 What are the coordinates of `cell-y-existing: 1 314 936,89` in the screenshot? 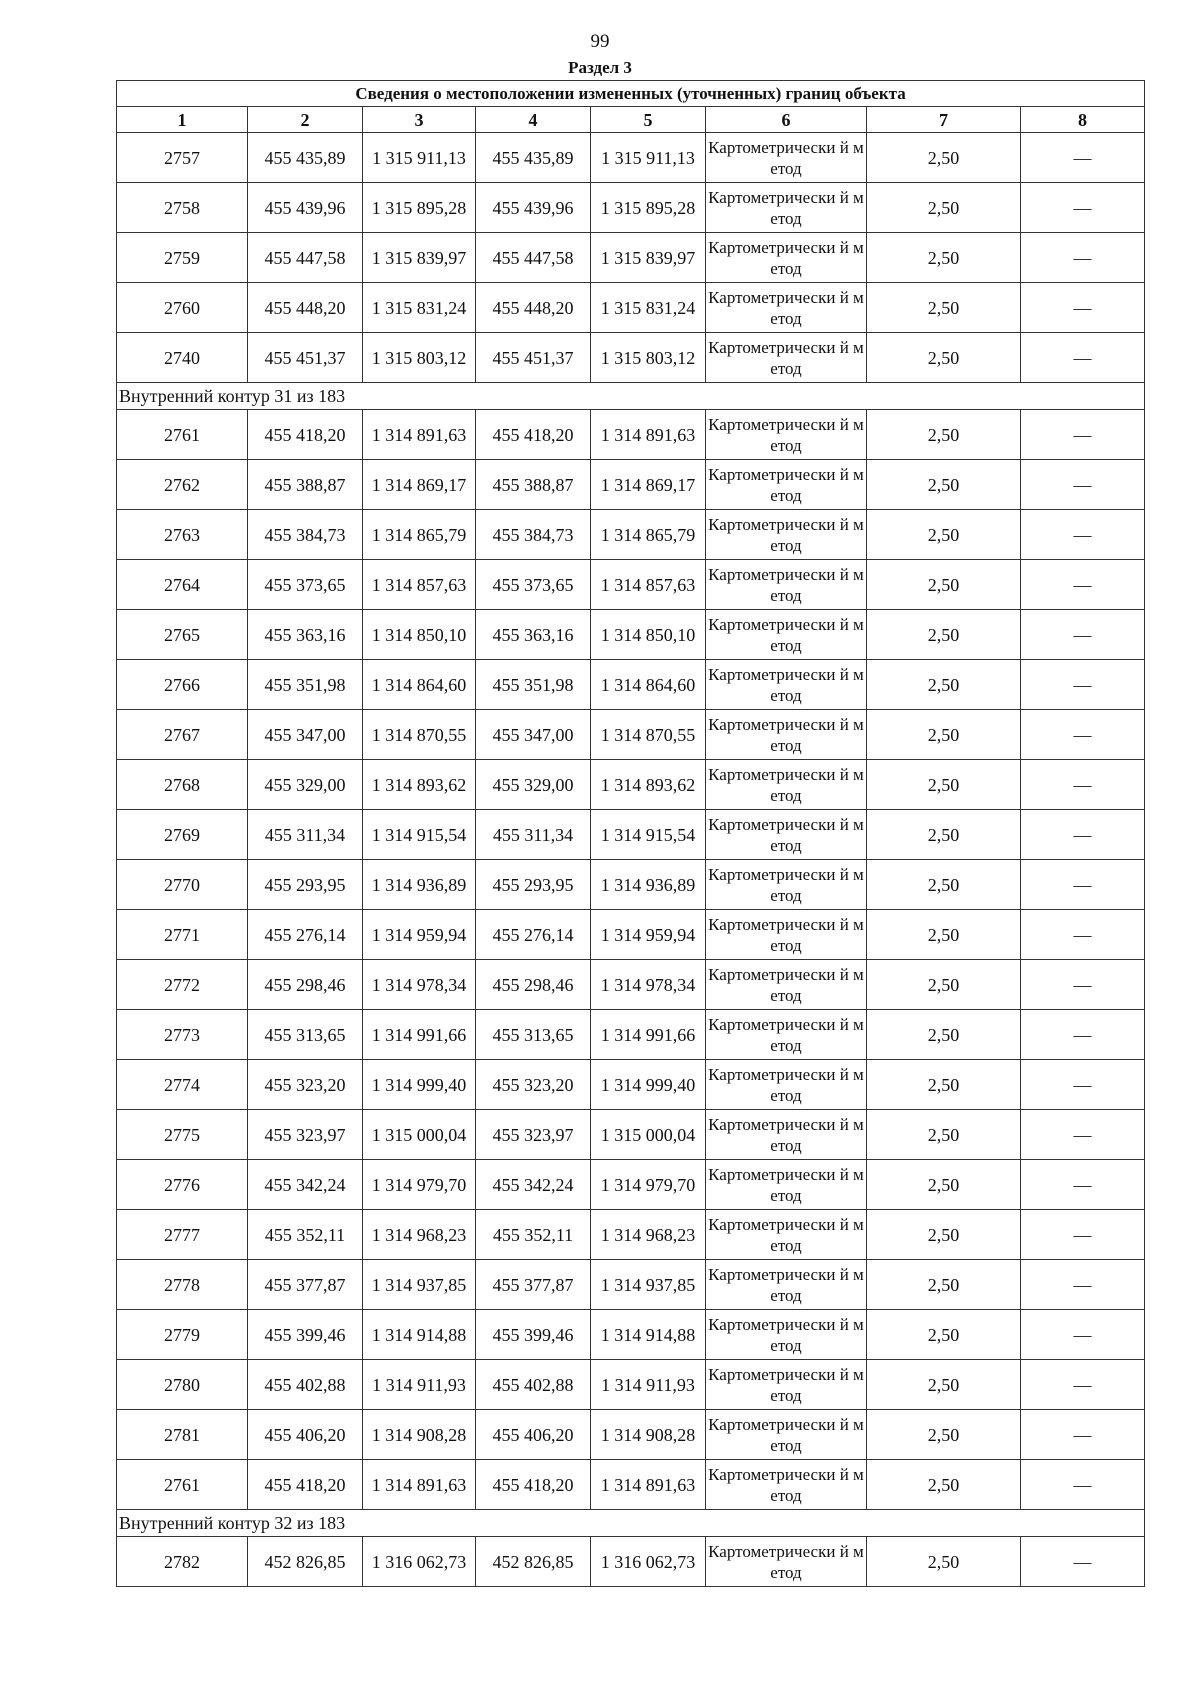 It's located at (419, 884).